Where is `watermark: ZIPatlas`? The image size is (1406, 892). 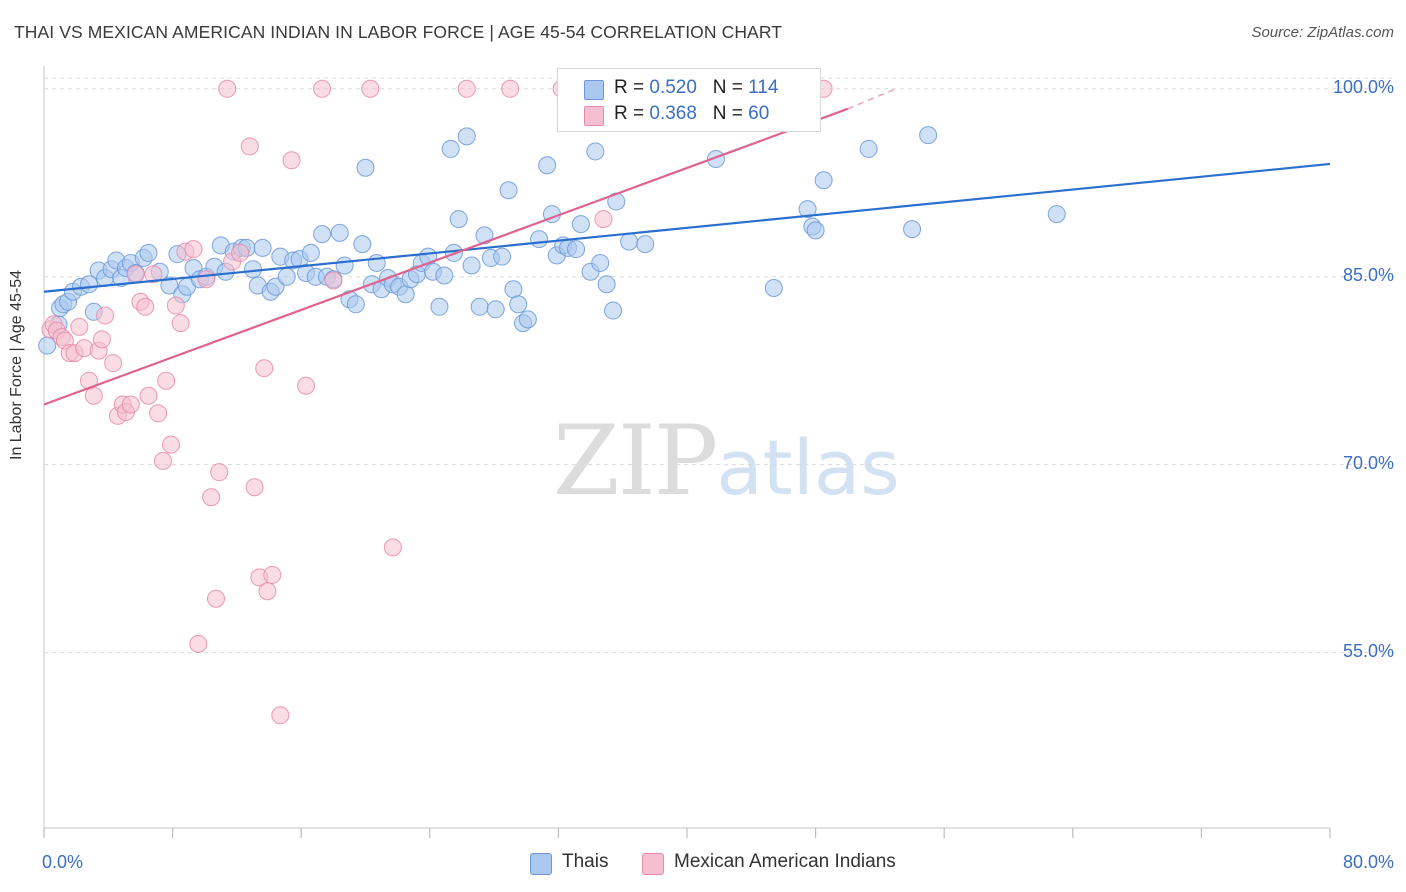 watermark: ZIPatlas is located at coordinates (726, 461).